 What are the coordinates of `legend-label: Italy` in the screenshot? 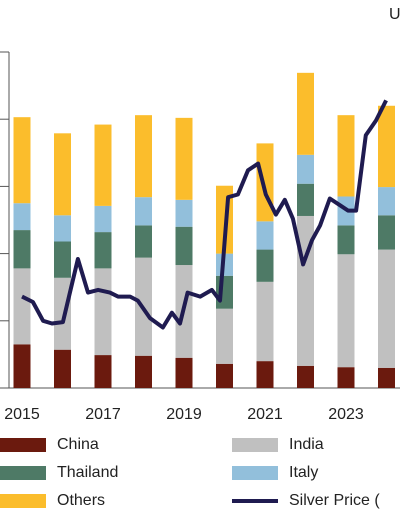 It's located at (303, 472).